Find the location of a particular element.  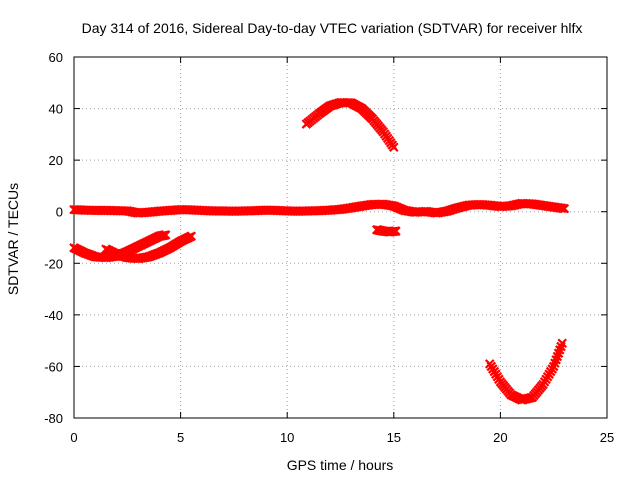

x-tick-label: 15 is located at coordinates (394, 437).